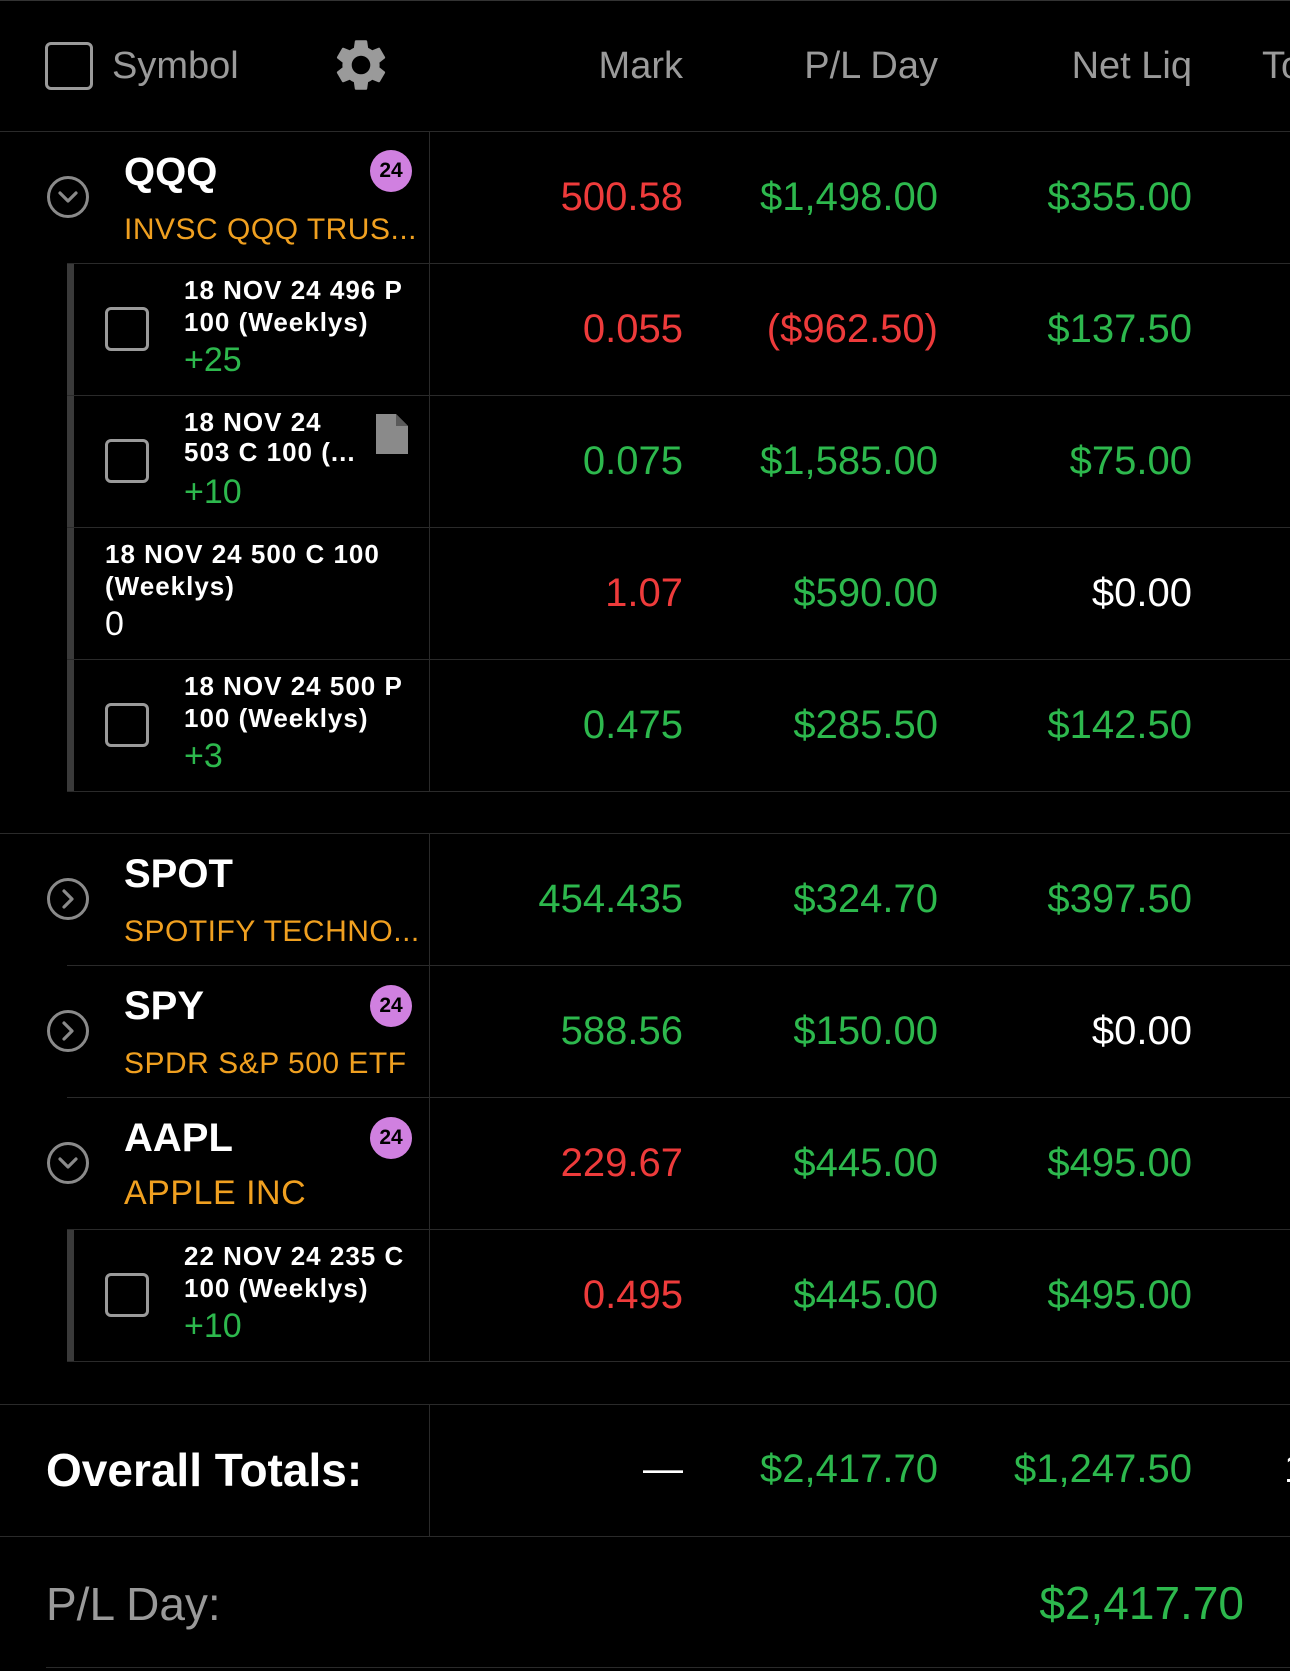 Image resolution: width=1290 pixels, height=1671 pixels. I want to click on mark-value: 0.075, so click(632, 461).